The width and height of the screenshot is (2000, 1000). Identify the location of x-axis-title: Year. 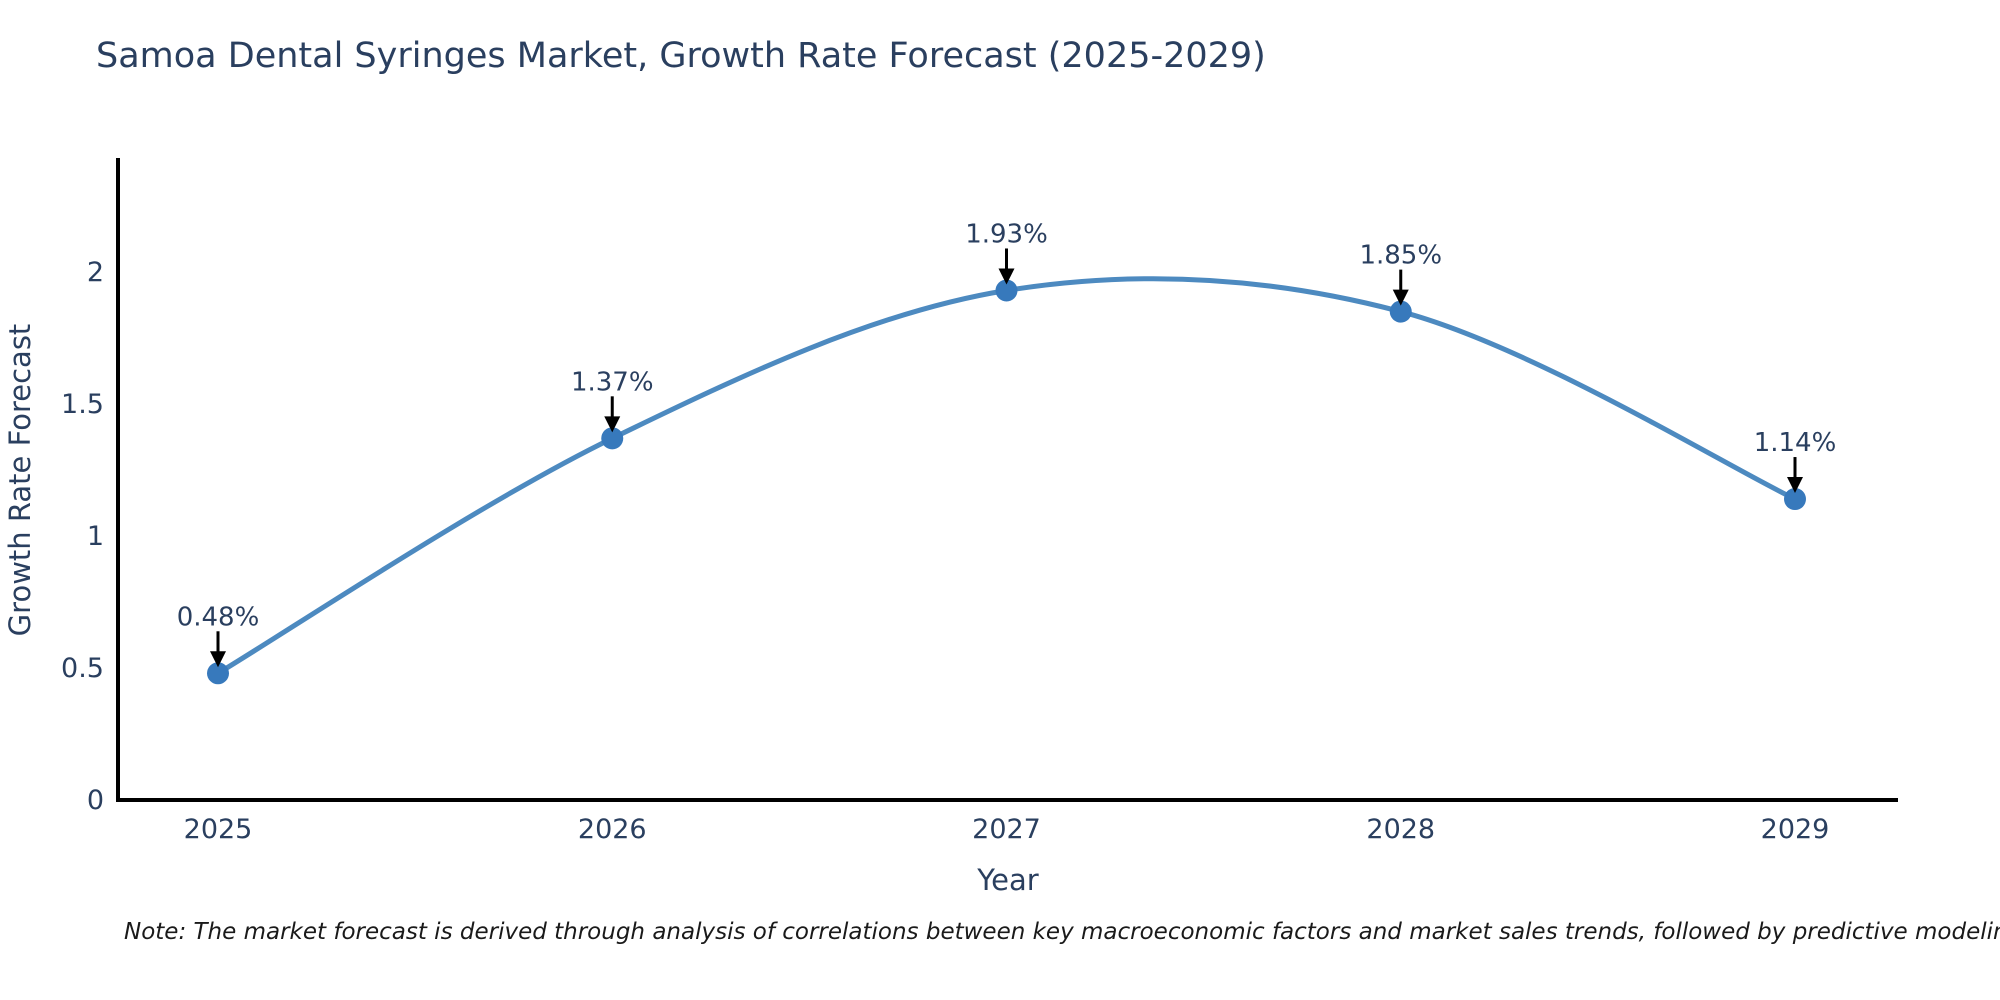
(1007, 880).